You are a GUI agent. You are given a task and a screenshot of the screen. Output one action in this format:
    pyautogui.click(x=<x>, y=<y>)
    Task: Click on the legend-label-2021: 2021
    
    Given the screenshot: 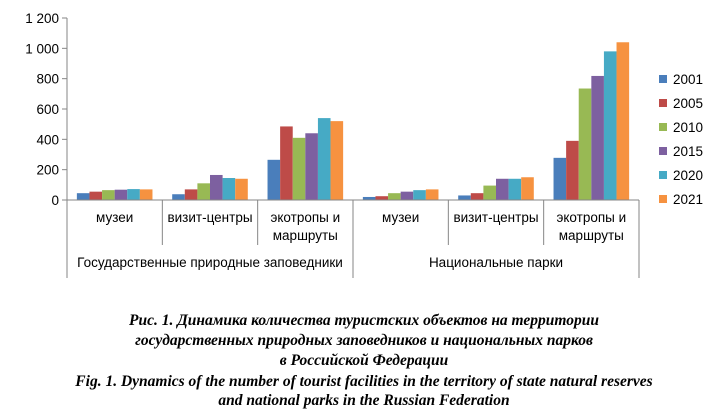 What is the action you would take?
    pyautogui.click(x=688, y=199)
    